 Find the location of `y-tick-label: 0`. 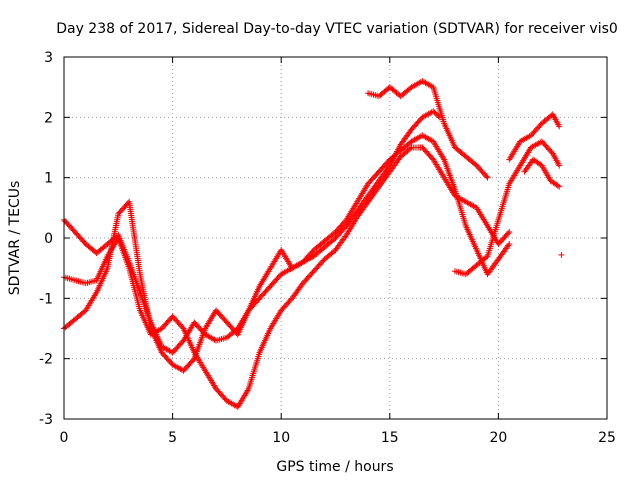

y-tick-label: 0 is located at coordinates (48, 239).